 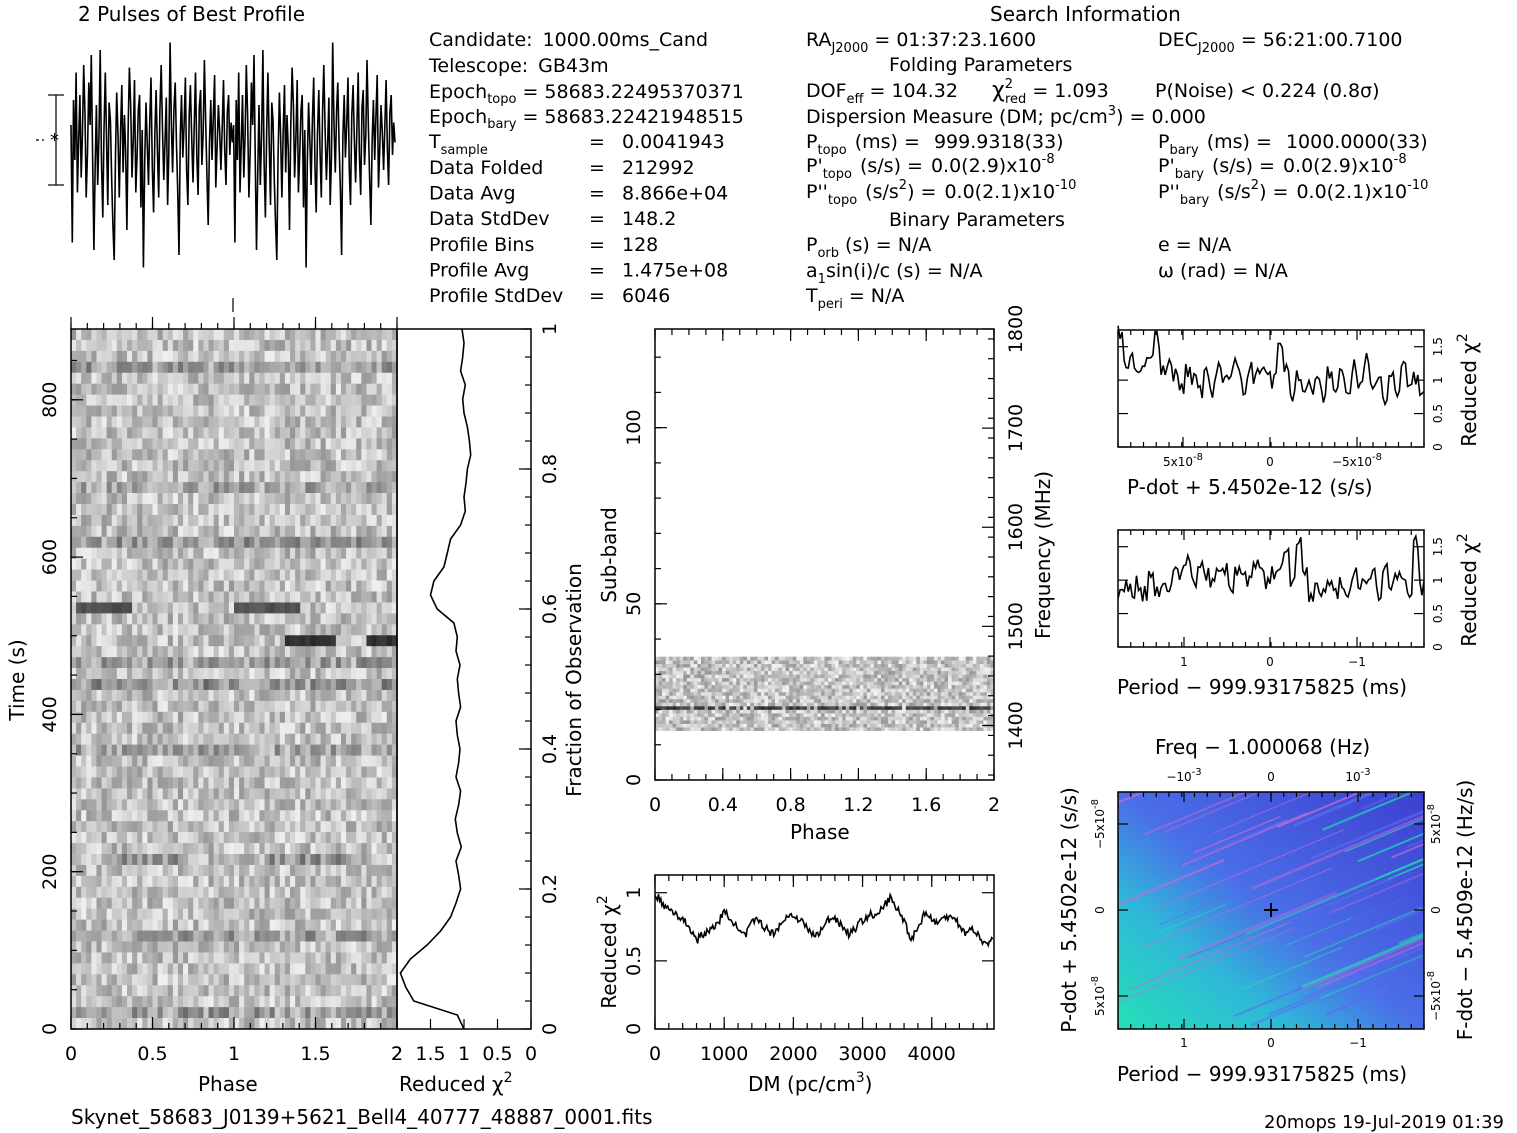 What do you see at coordinates (435, 679) in the screenshot?
I see `time-chi-trace` at bounding box center [435, 679].